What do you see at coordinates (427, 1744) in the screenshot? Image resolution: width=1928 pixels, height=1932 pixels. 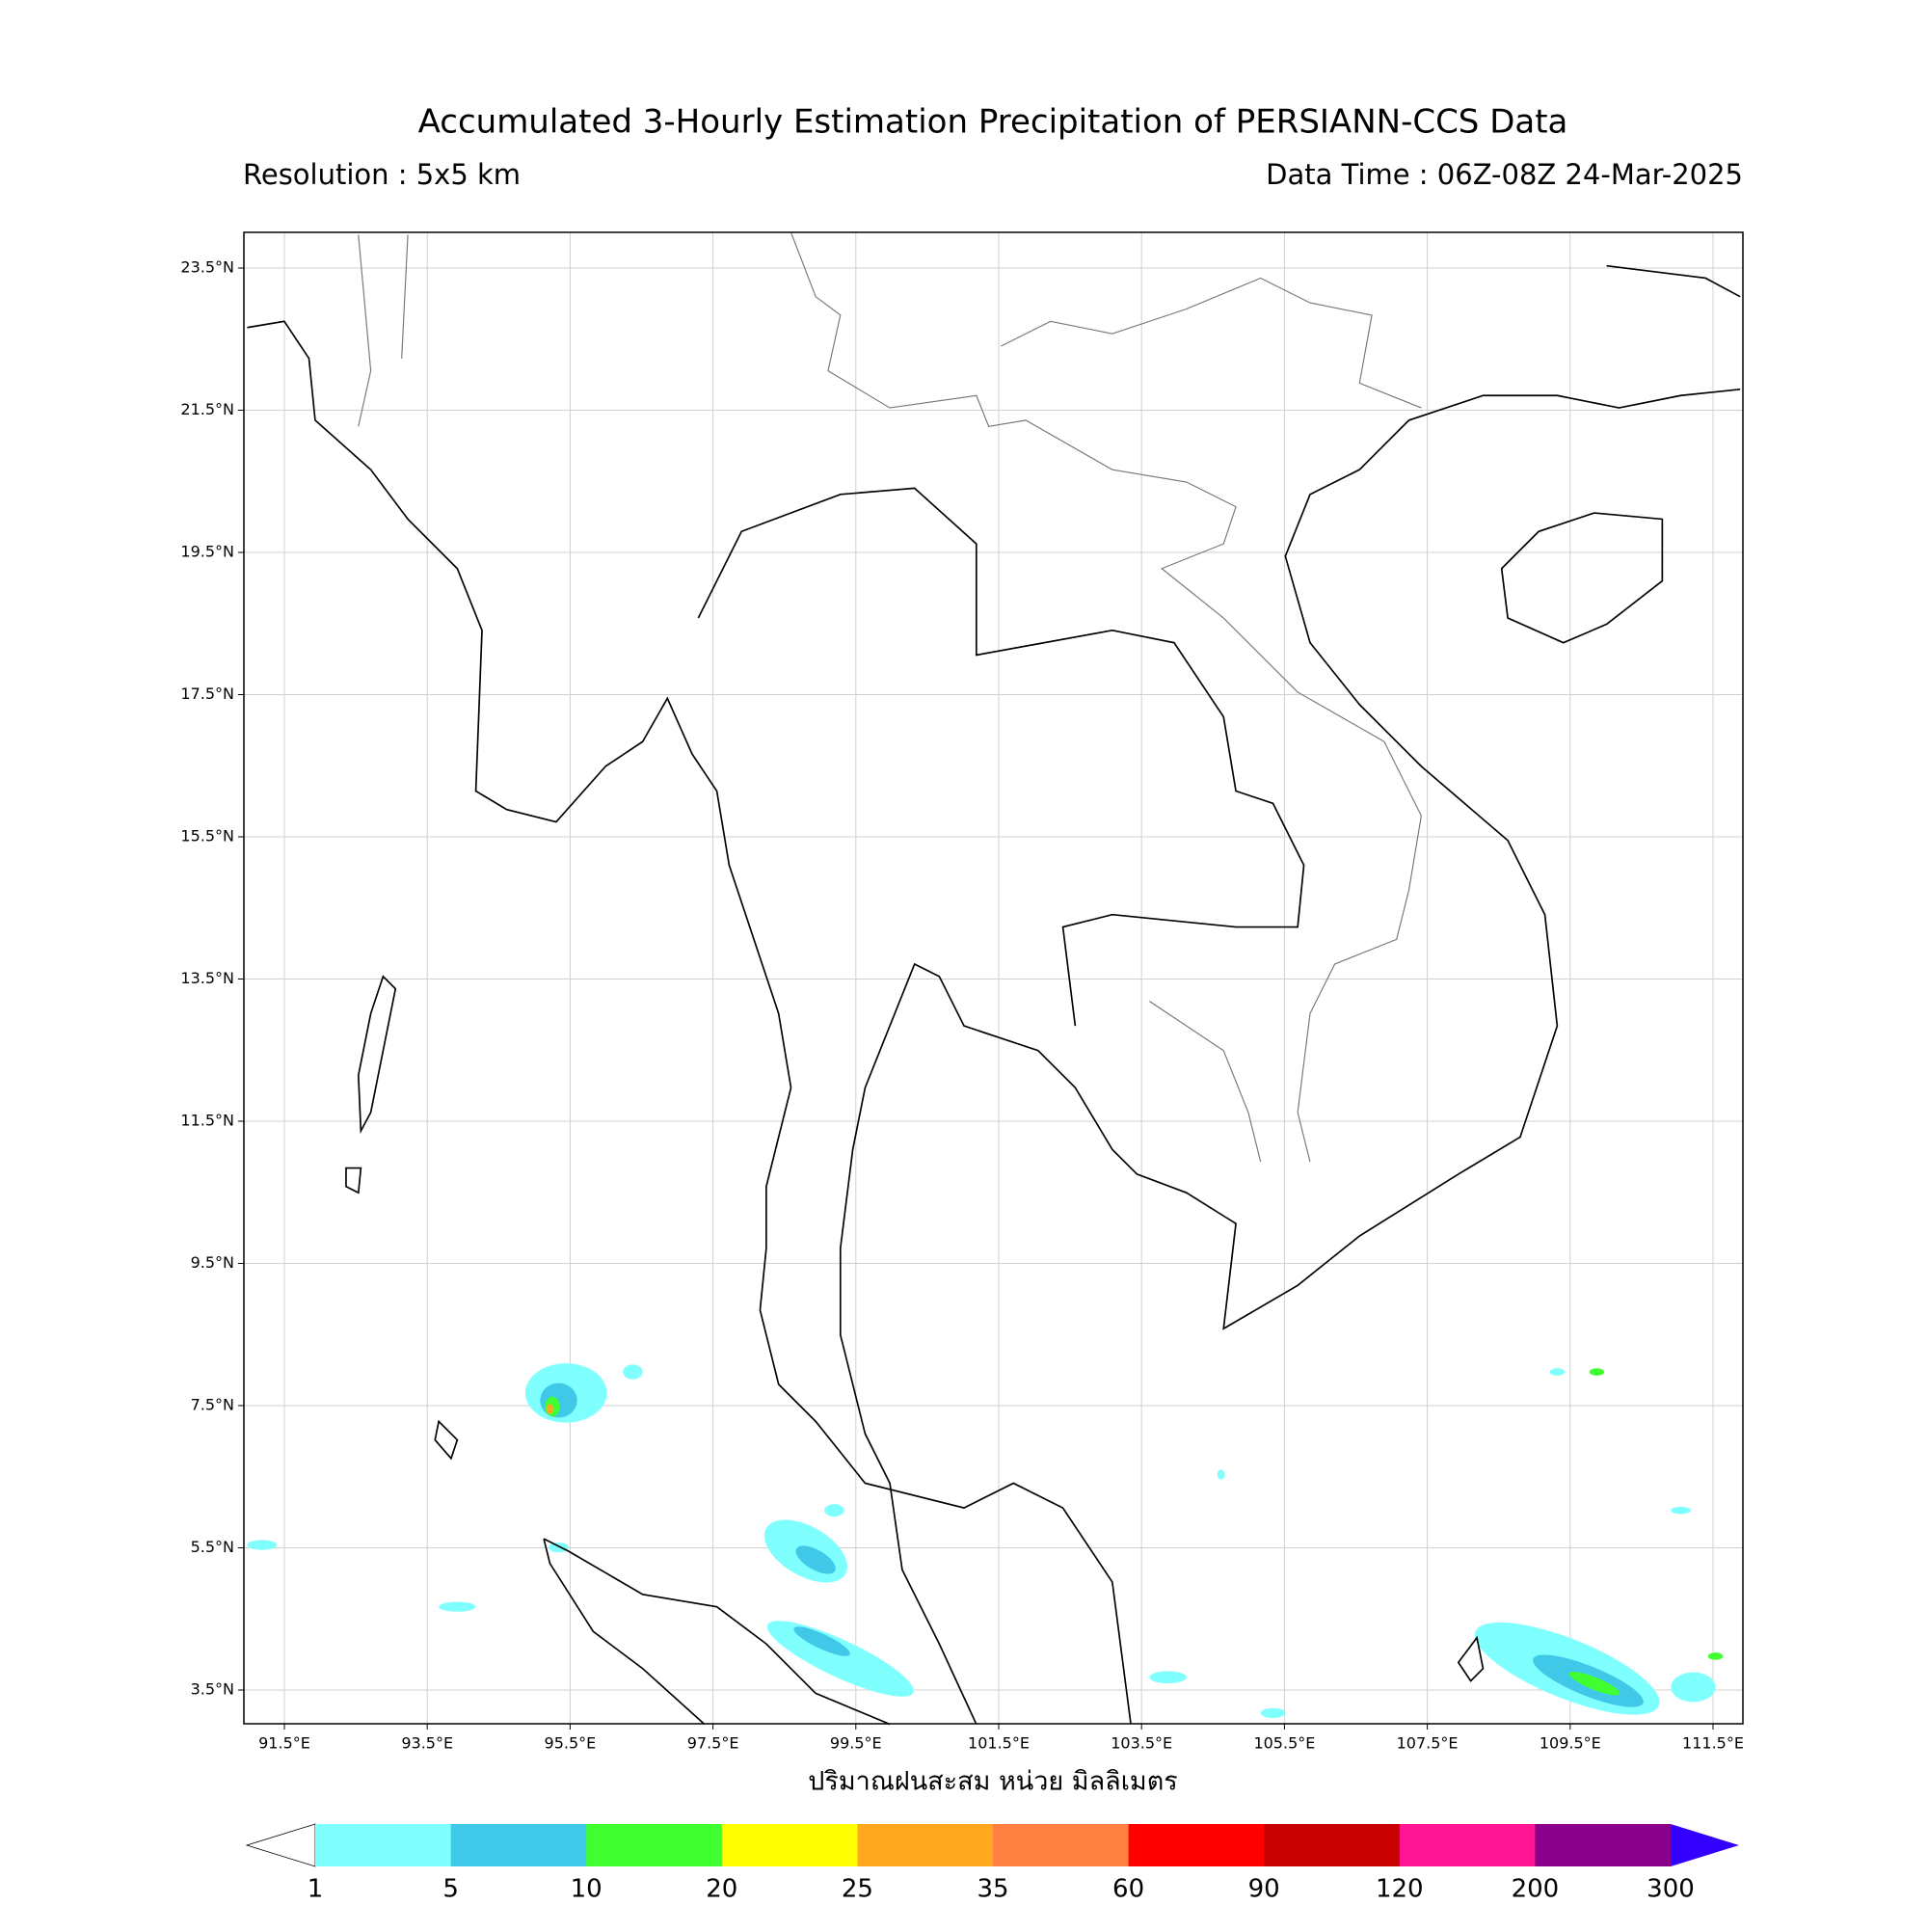 I see `lon-tick-label: 93.5°E` at bounding box center [427, 1744].